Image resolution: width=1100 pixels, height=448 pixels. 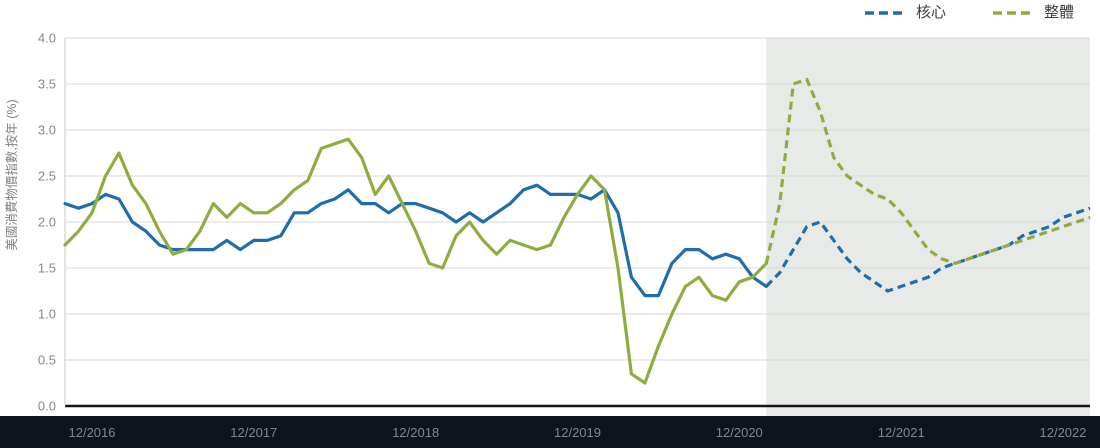 I want to click on y-tick-label: 3.5, so click(x=47, y=84).